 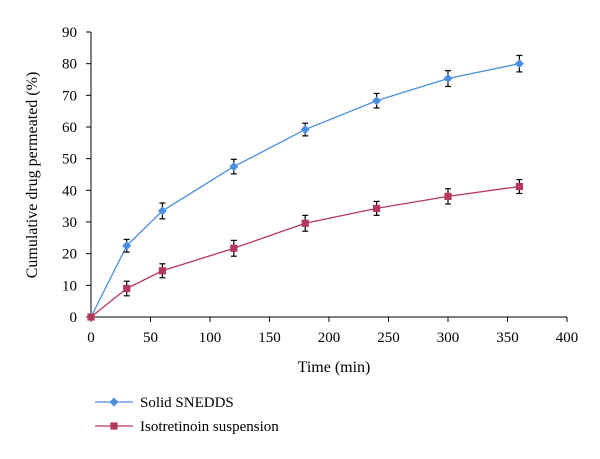 What do you see at coordinates (69, 65) in the screenshot?
I see `y-tick-label: 80` at bounding box center [69, 65].